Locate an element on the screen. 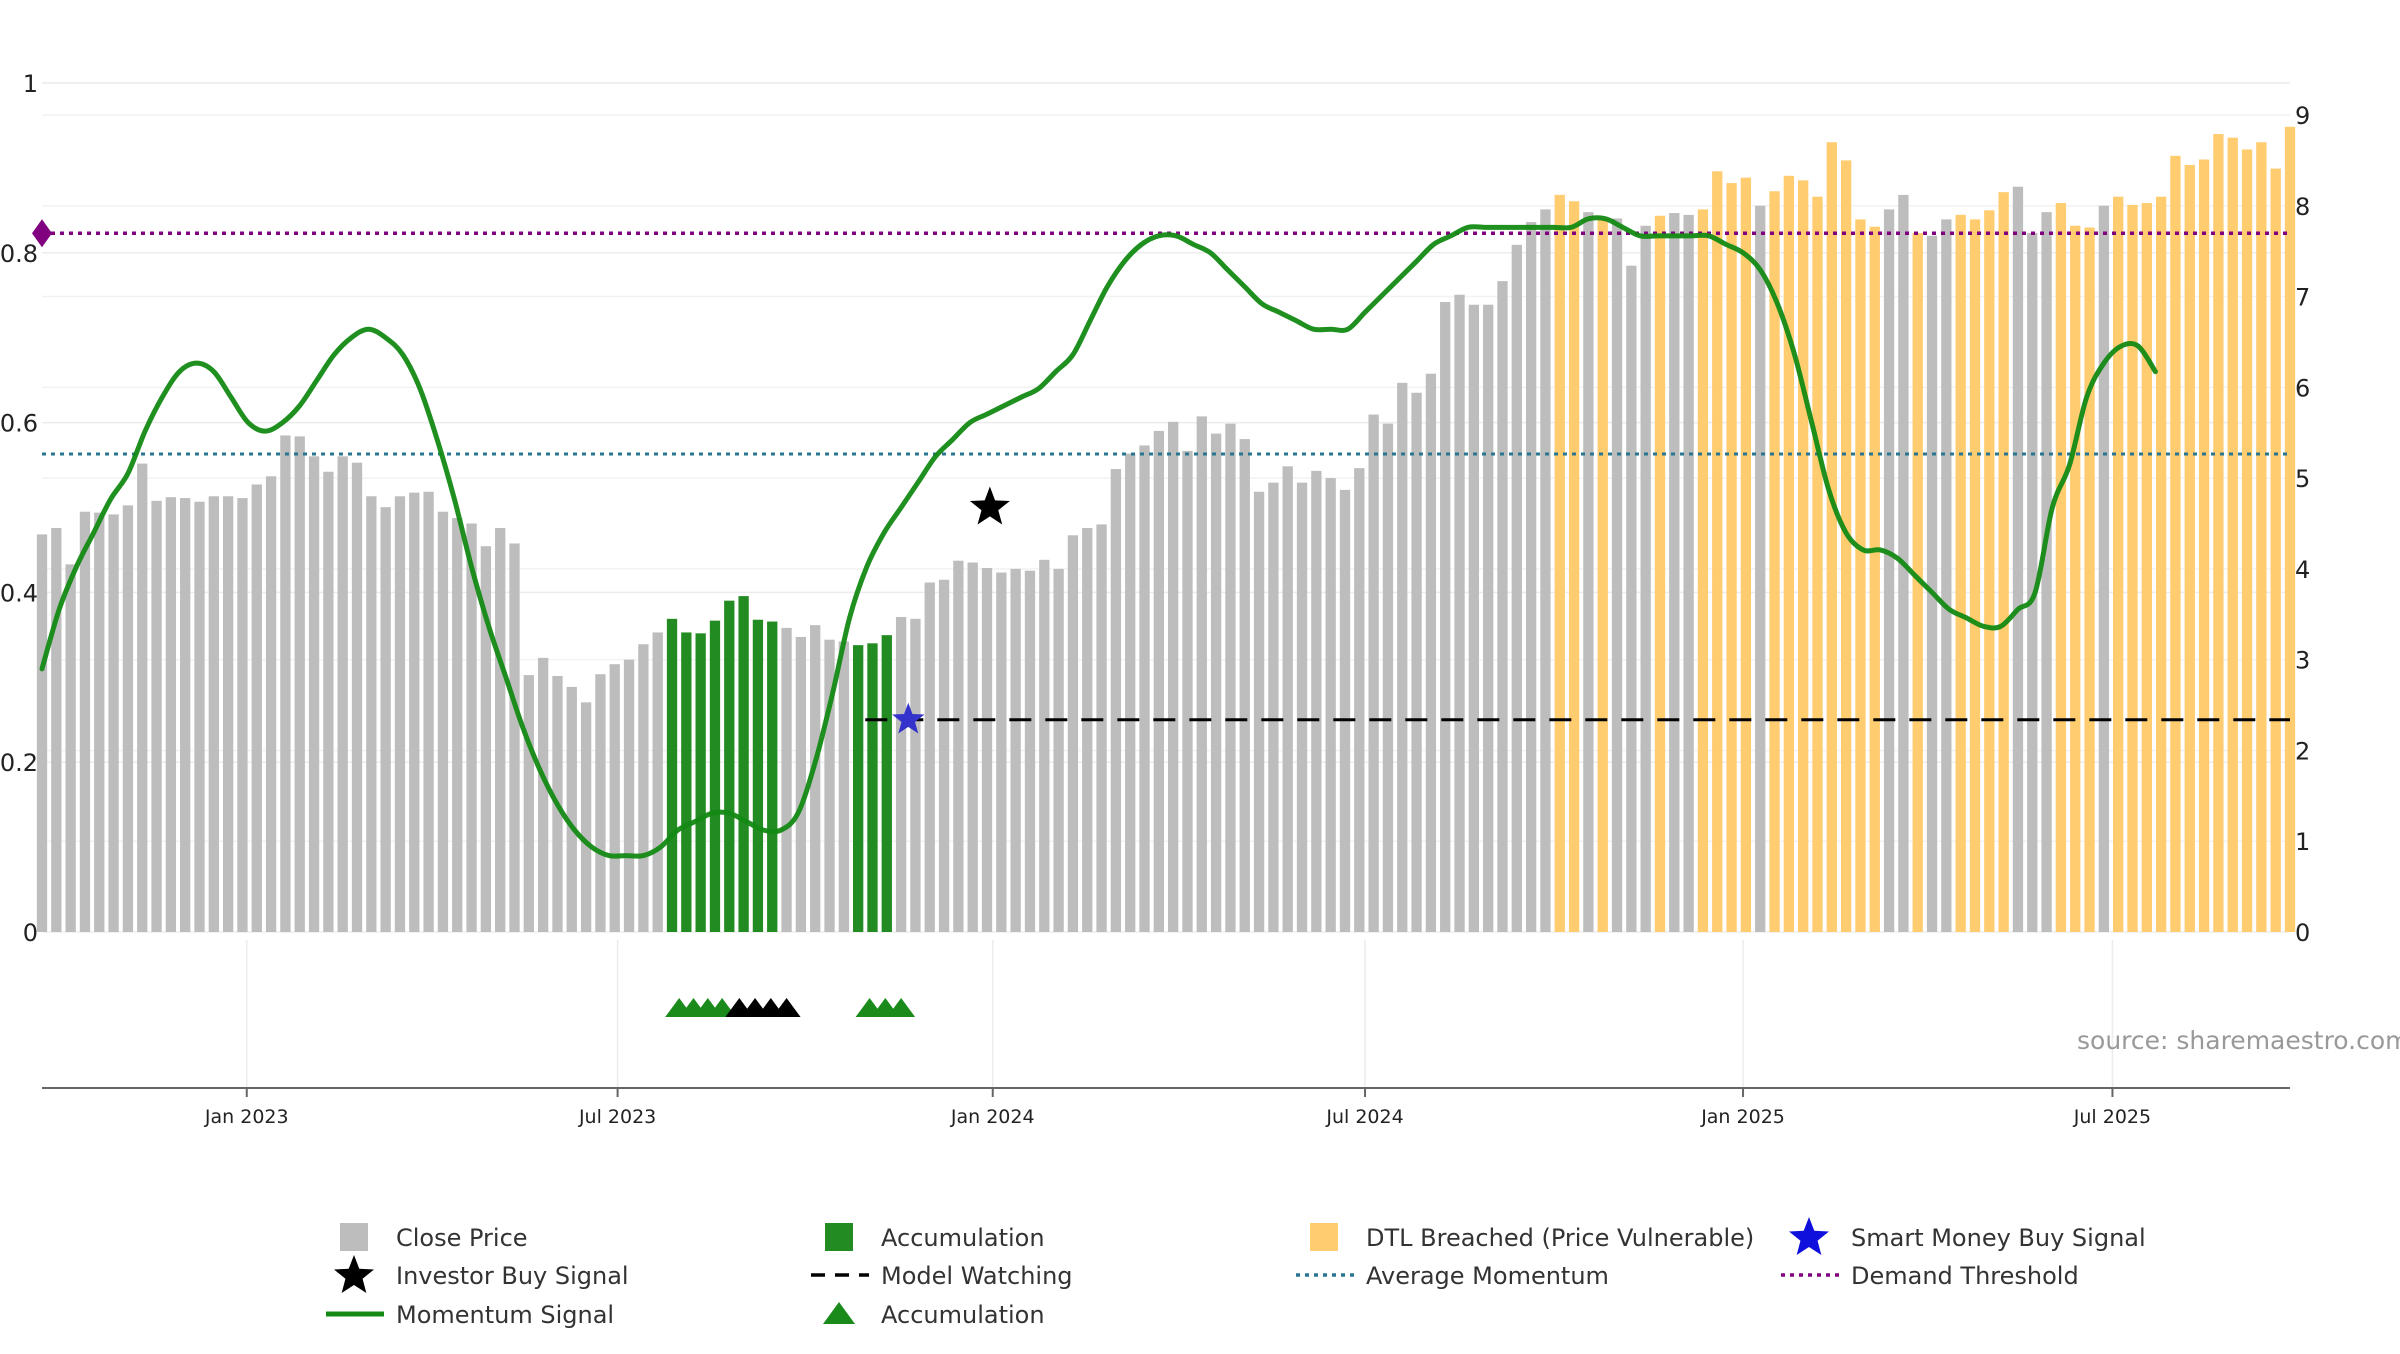 This screenshot has height=1354, width=2400. legend-label-9: Accumulation is located at coordinates (963, 1315).